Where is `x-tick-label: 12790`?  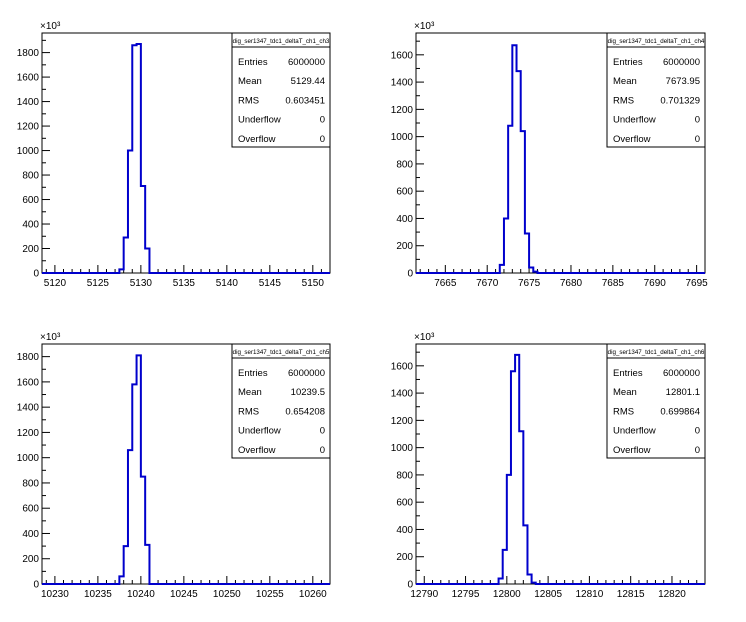
x-tick-label: 12790 is located at coordinates (424, 594).